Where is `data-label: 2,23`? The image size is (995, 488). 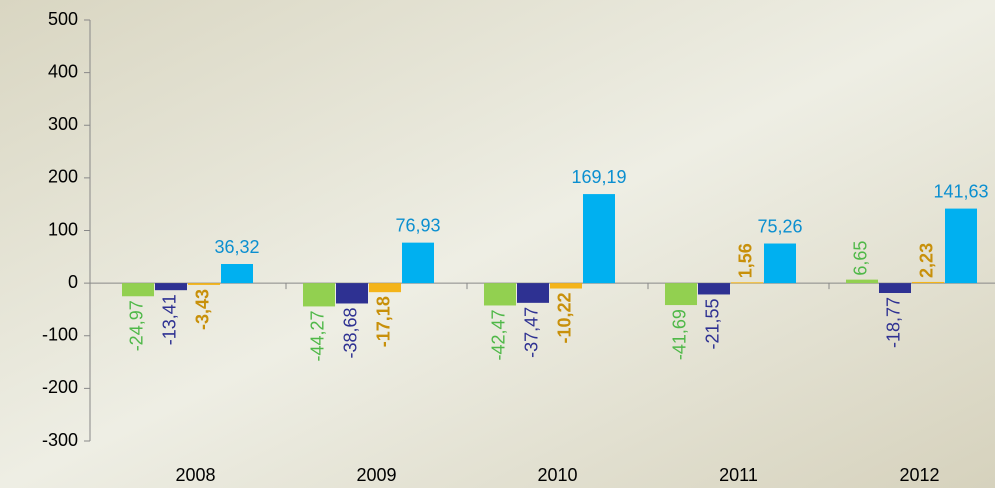 data-label: 2,23 is located at coordinates (927, 260).